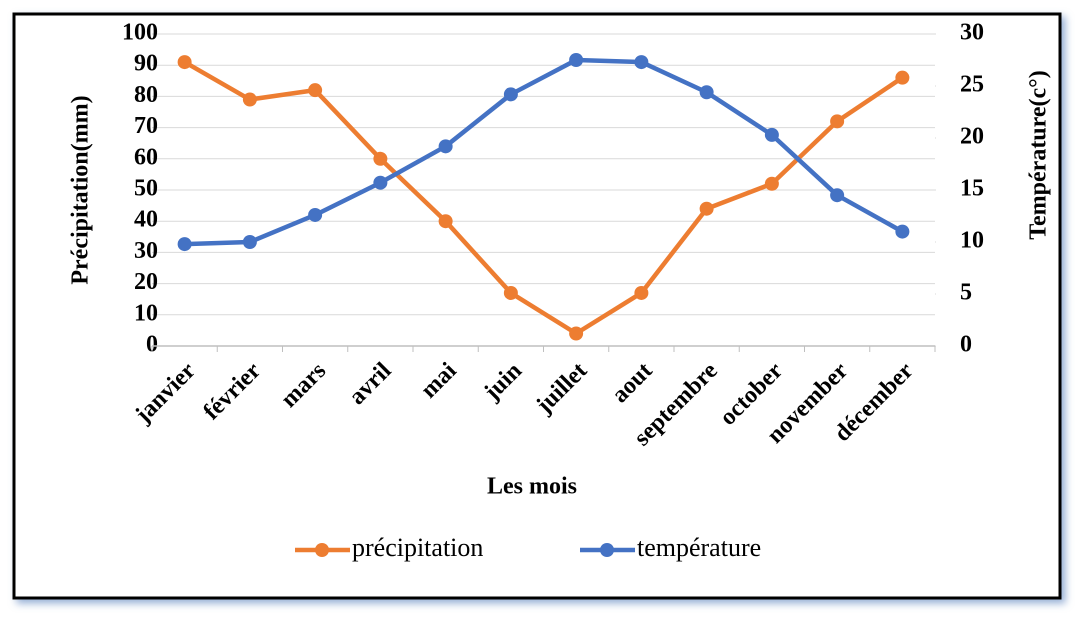 The image size is (1076, 618). What do you see at coordinates (146, 189) in the screenshot?
I see `y-tick-label: 50` at bounding box center [146, 189].